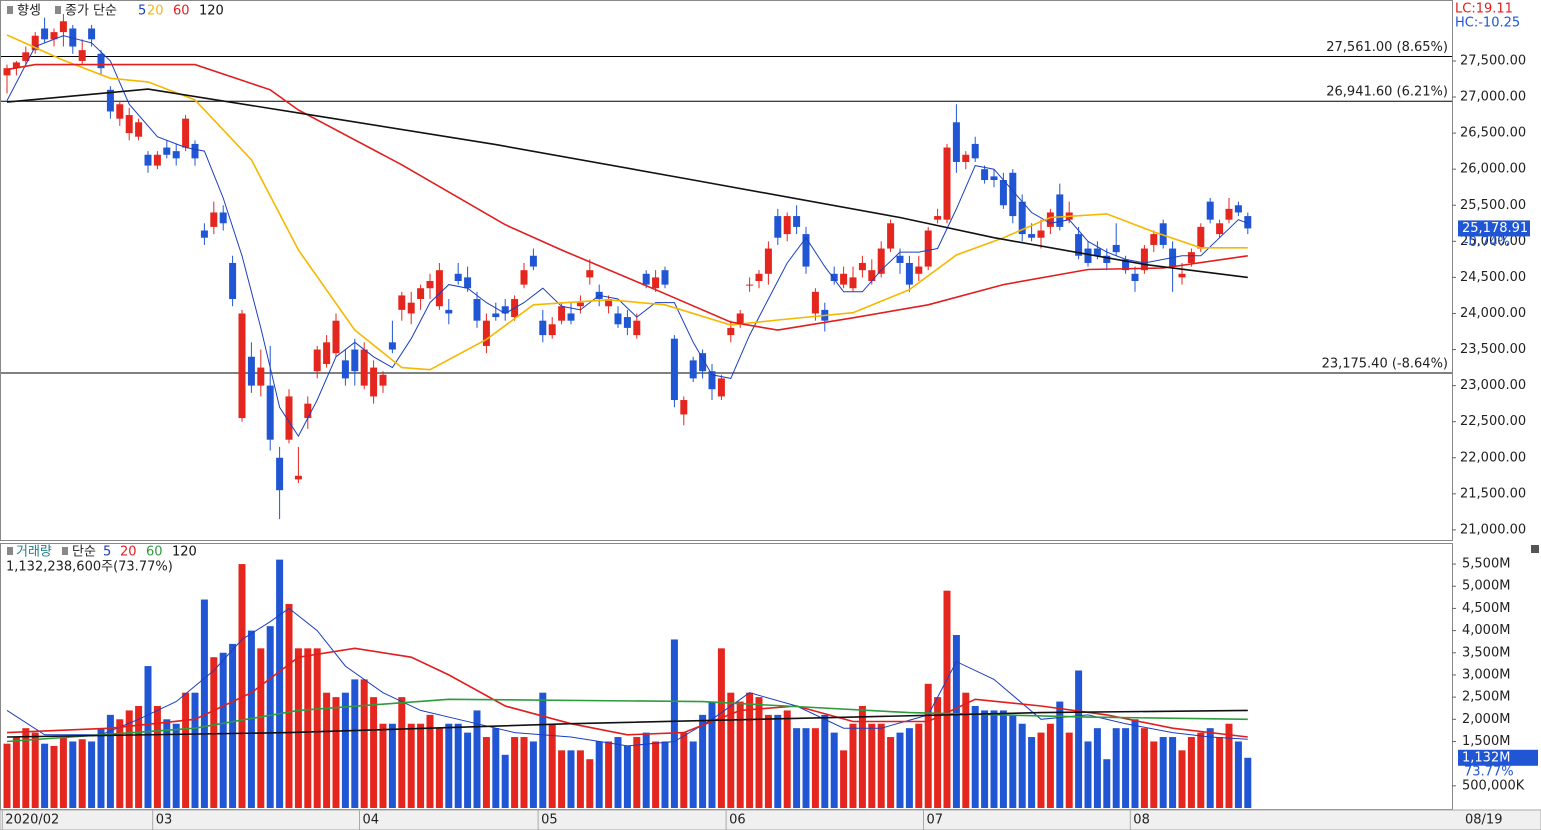  I want to click on y-tick-label: 4,500M, so click(1486, 608).